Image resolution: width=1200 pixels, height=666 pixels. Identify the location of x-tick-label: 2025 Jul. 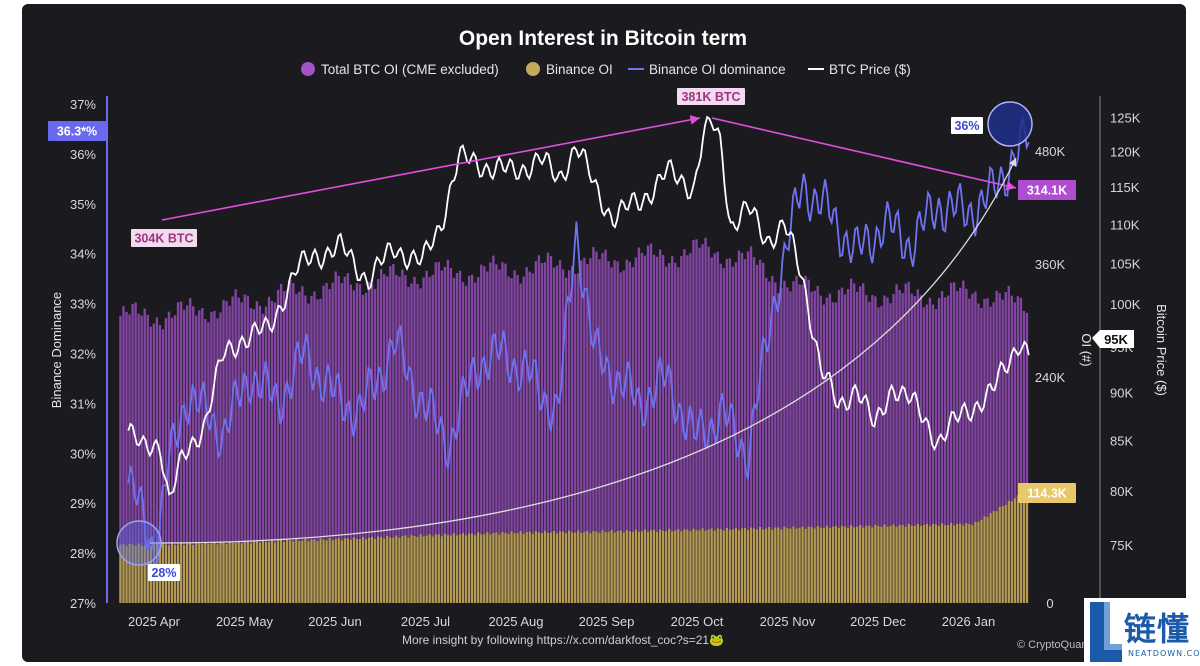
(425, 621).